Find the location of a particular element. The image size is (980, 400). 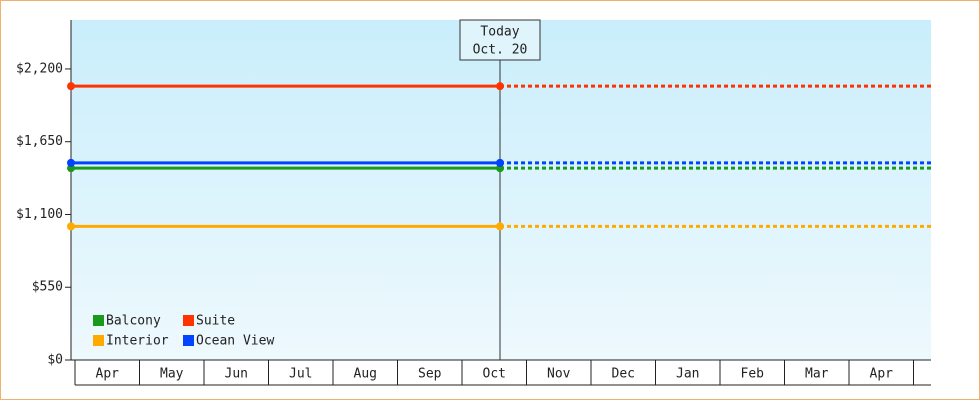

today-title: Today is located at coordinates (499, 32).